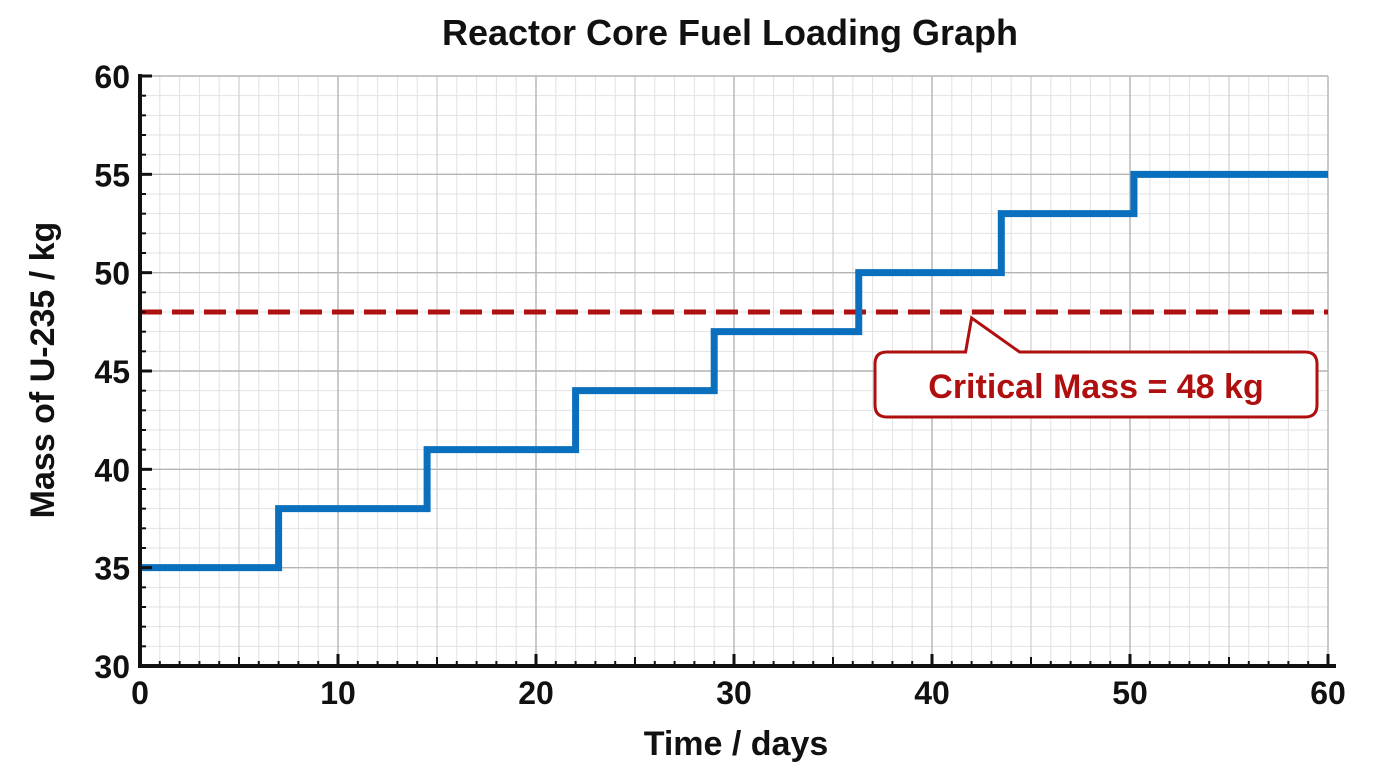 The image size is (1376, 768). I want to click on annotation-label: Critical Mass = 48 kg, so click(1095, 387).